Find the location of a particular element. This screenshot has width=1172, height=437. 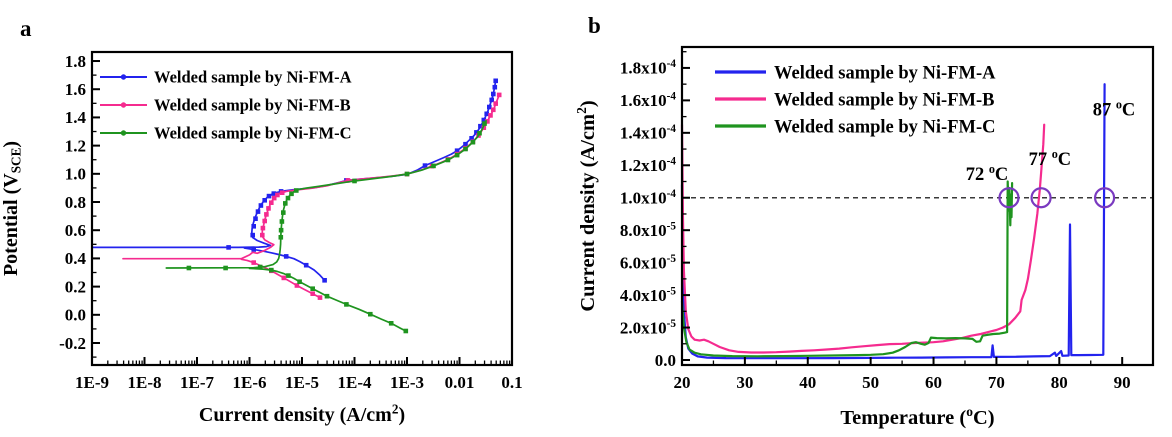

x-tick-label: 50 is located at coordinates (870, 382).